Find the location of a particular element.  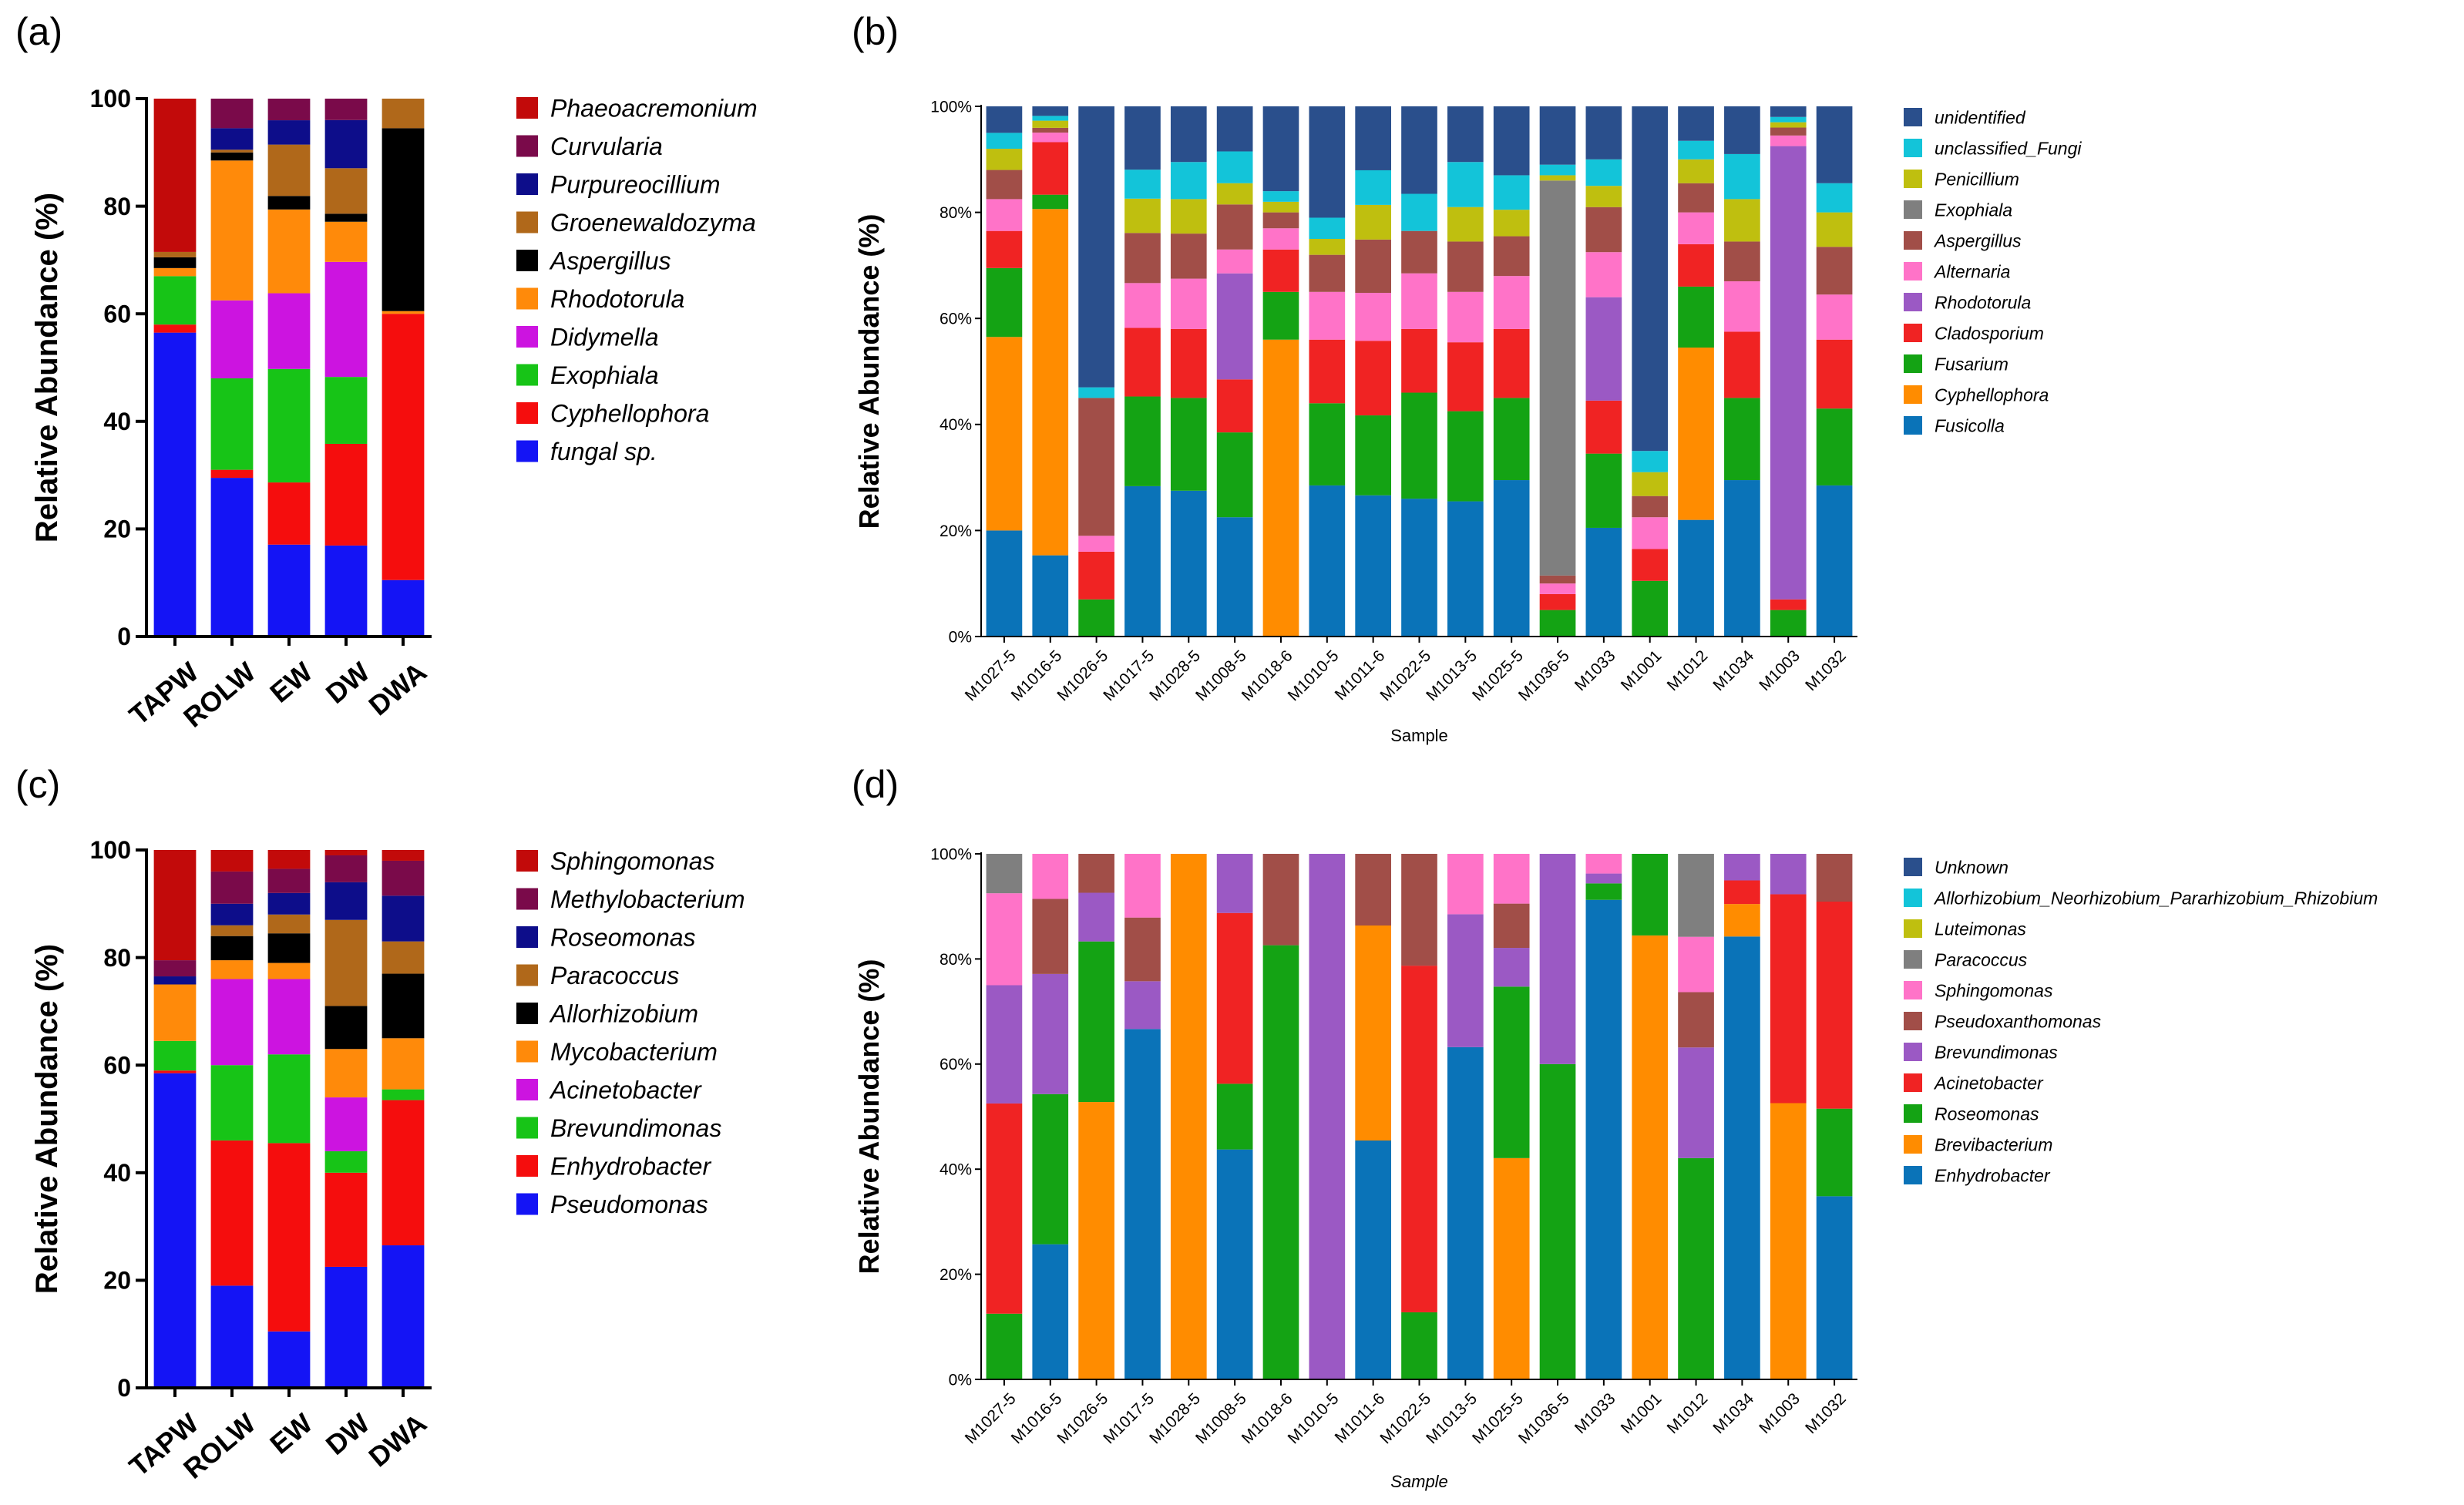

x-axis-label: Sample is located at coordinates (1419, 1481).